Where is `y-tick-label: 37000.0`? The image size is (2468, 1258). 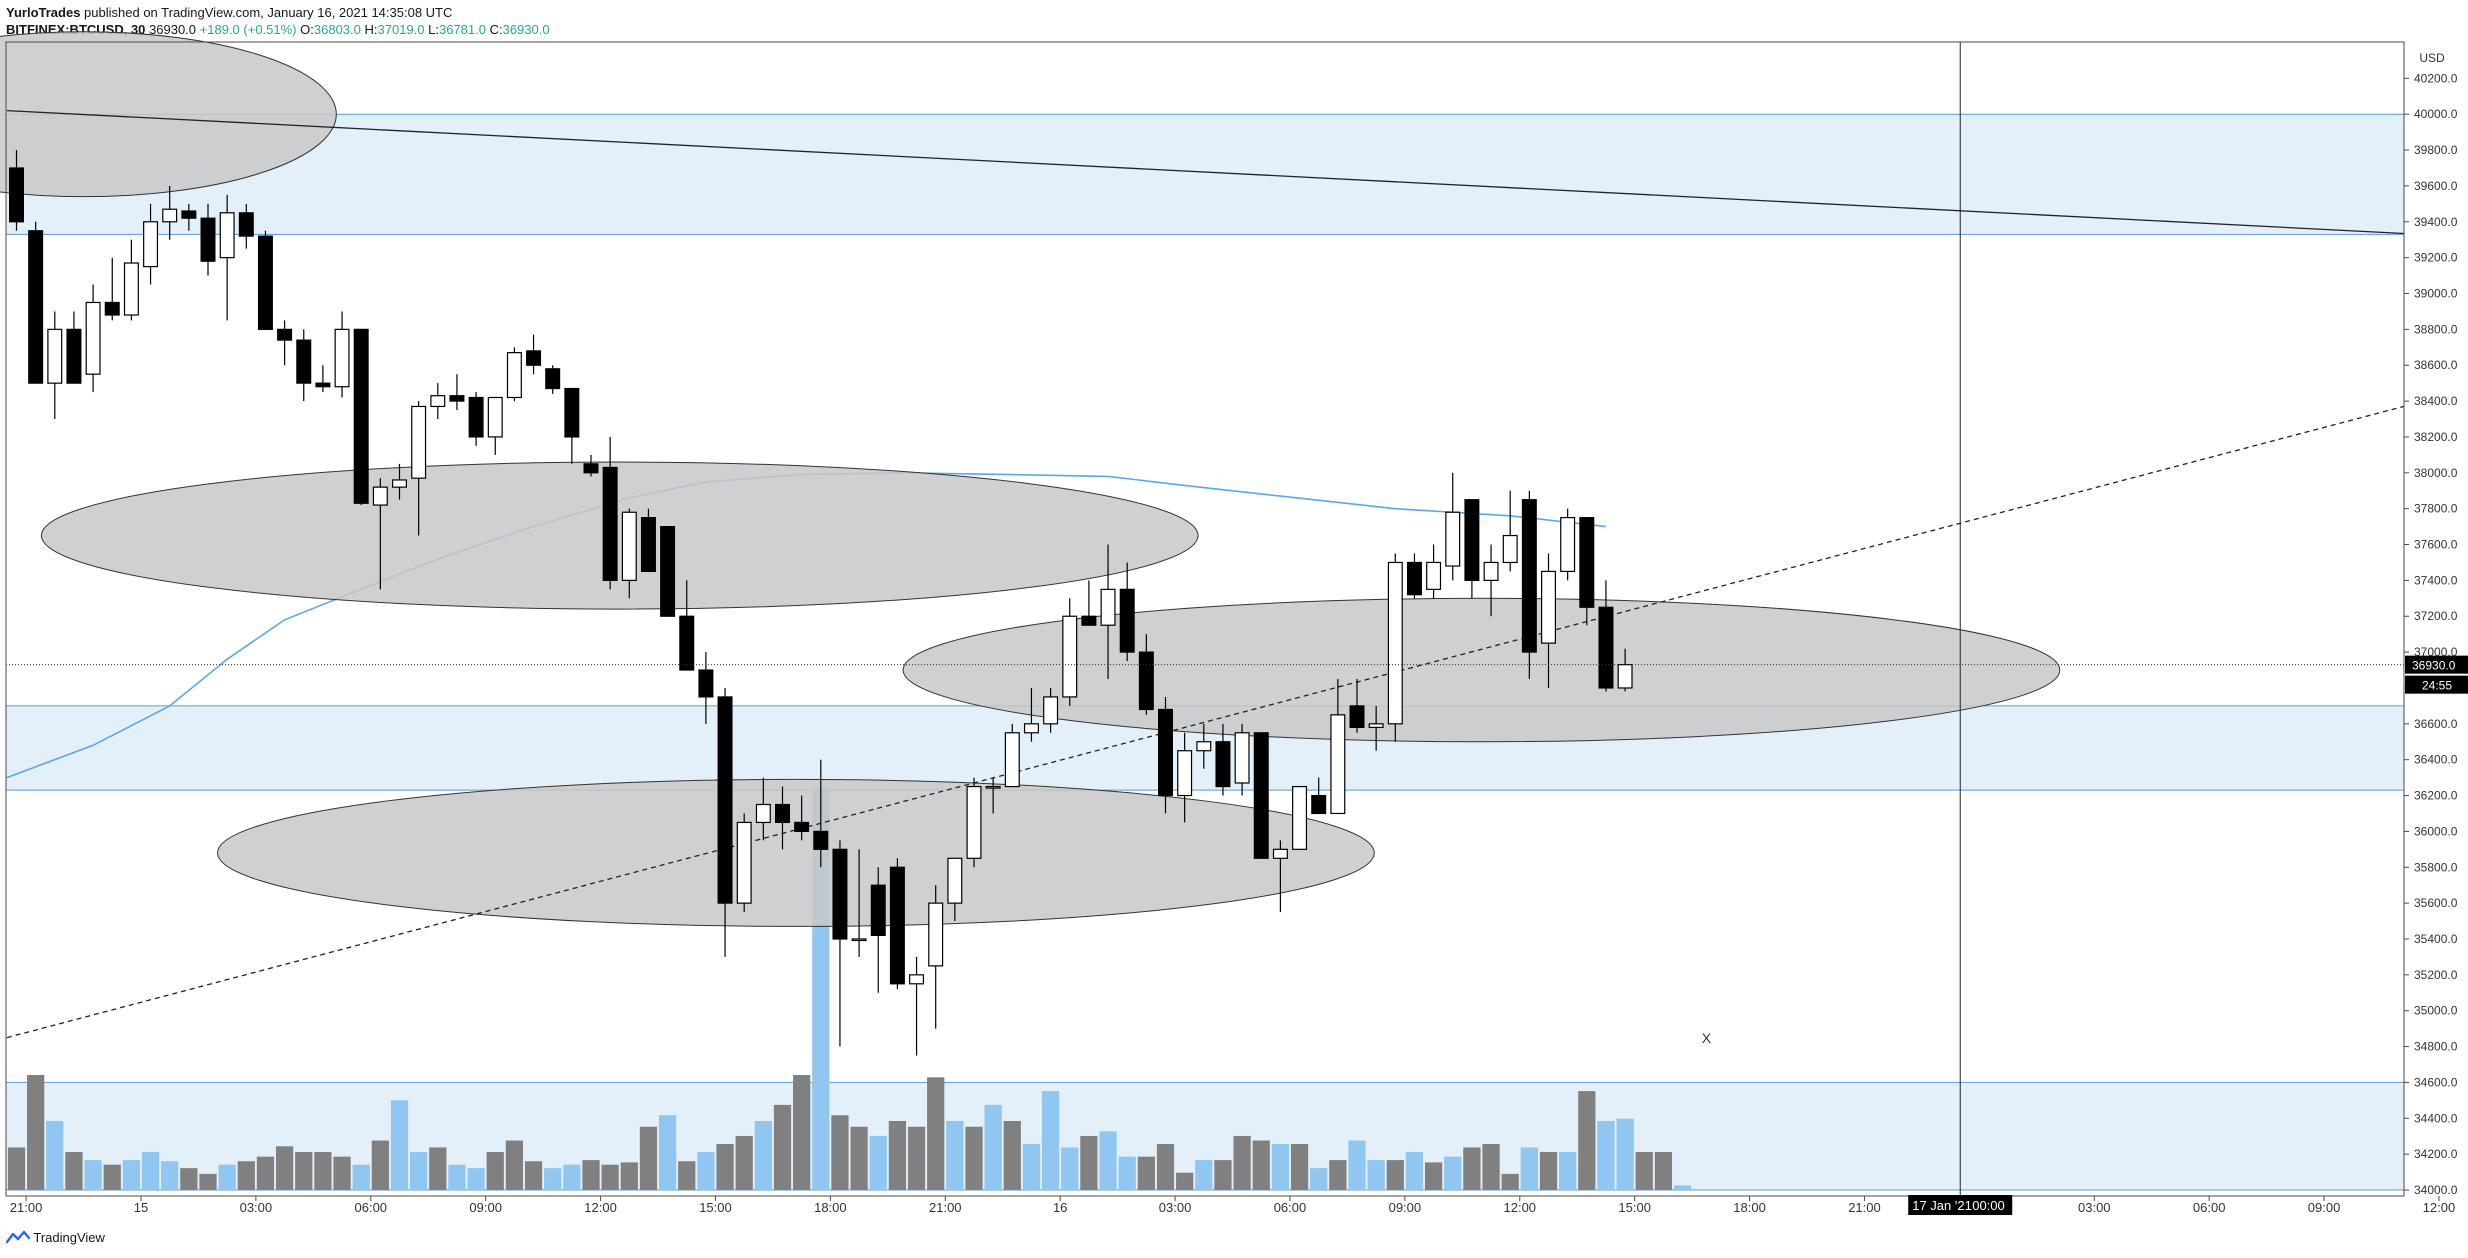 y-tick-label: 37000.0 is located at coordinates (2436, 652).